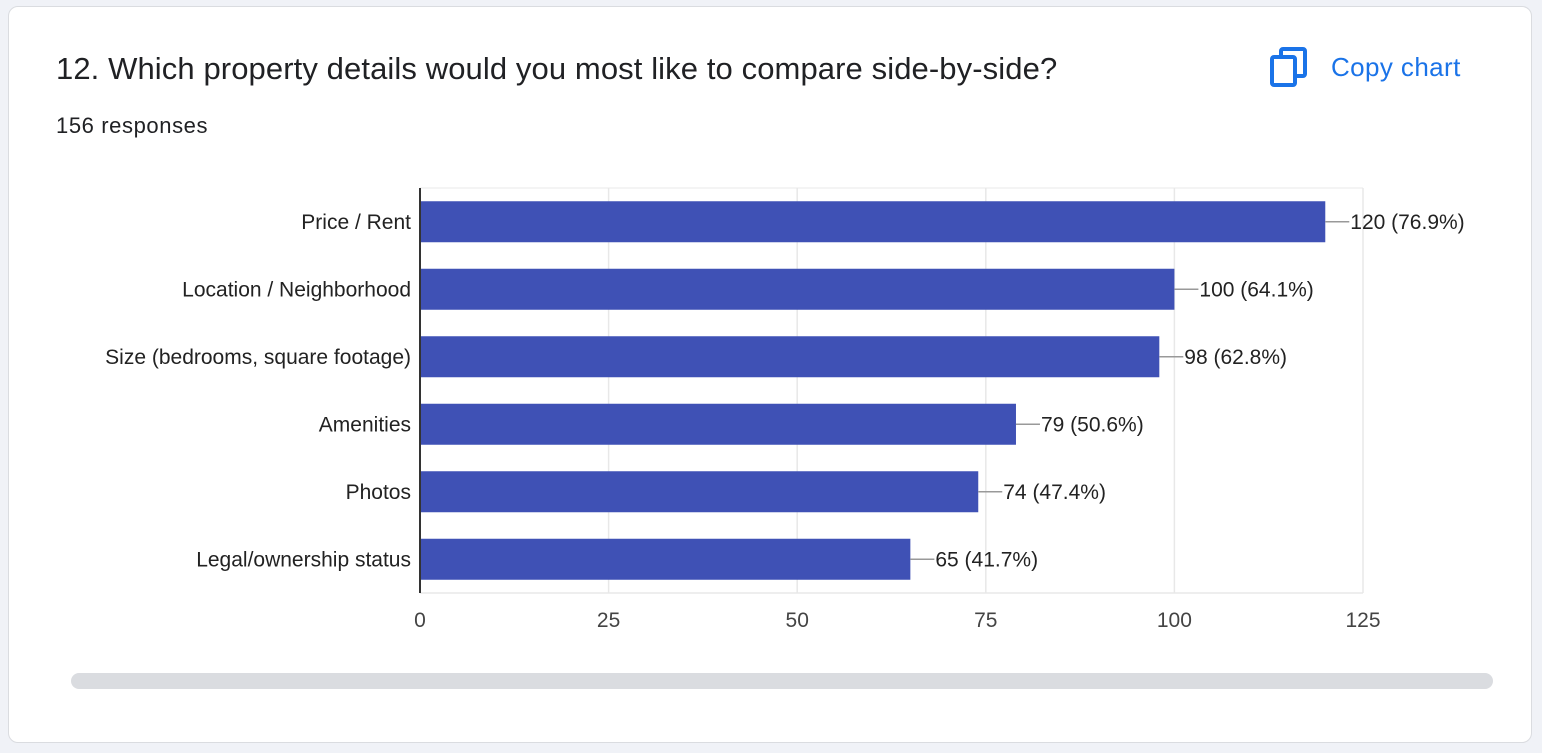 This screenshot has height=753, width=1542. What do you see at coordinates (1092, 424) in the screenshot?
I see `data-label: 79 (50.6%)` at bounding box center [1092, 424].